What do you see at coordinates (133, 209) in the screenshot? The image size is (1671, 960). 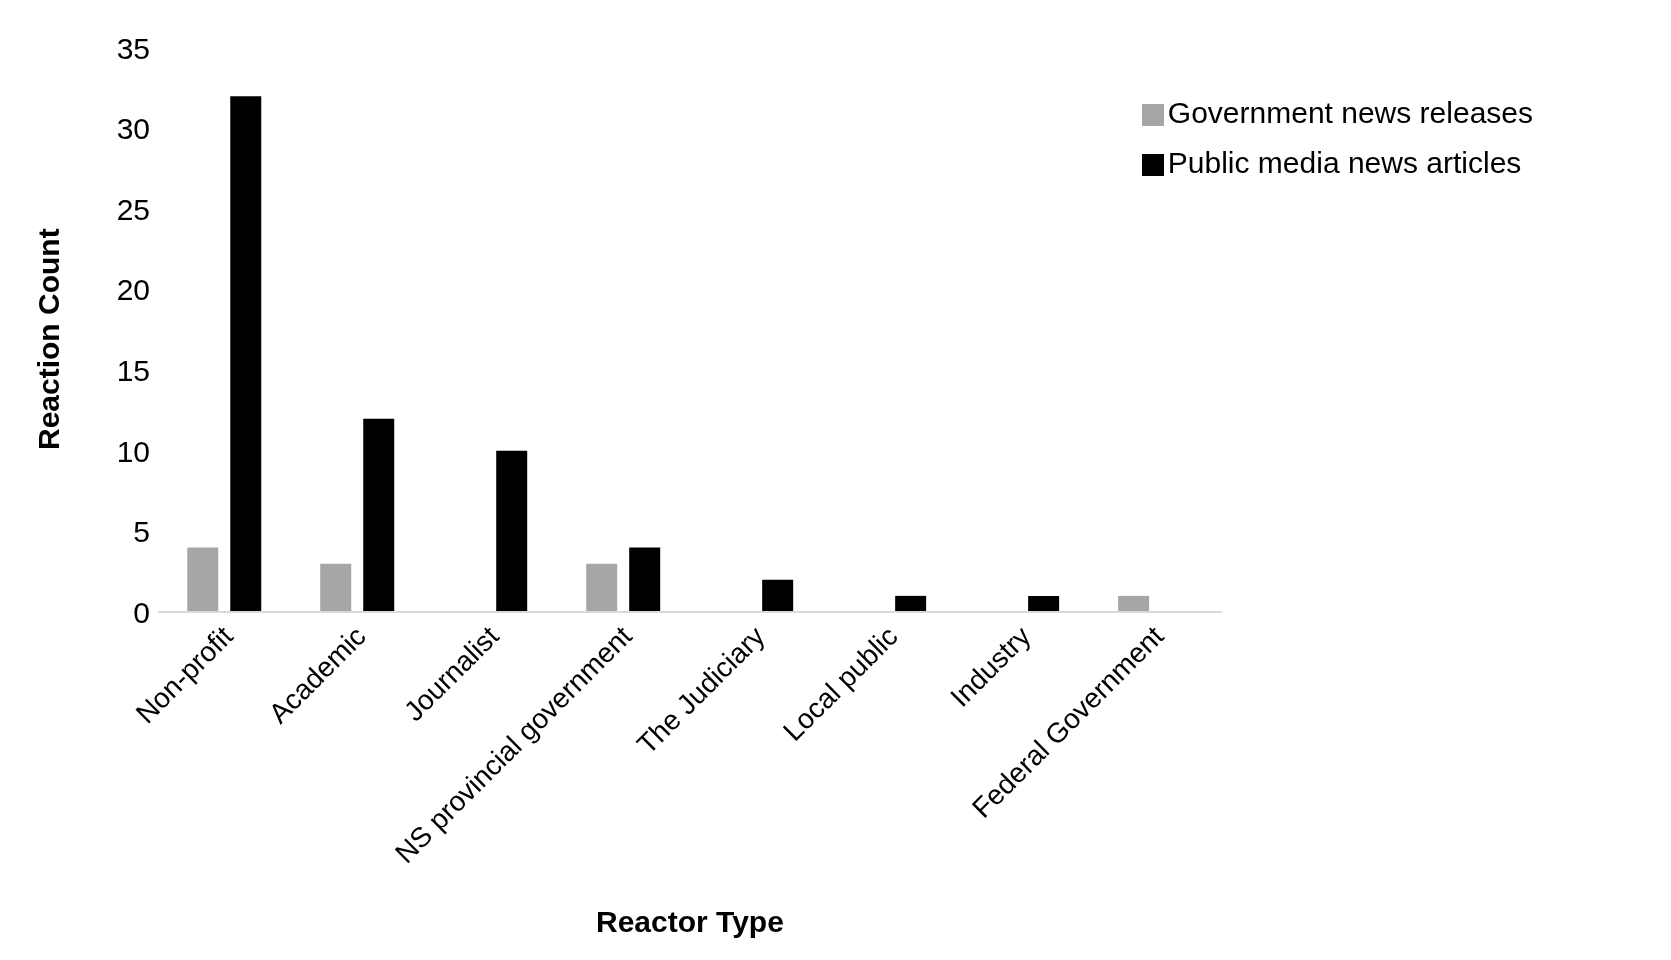 I see `y-tick-label: 25` at bounding box center [133, 209].